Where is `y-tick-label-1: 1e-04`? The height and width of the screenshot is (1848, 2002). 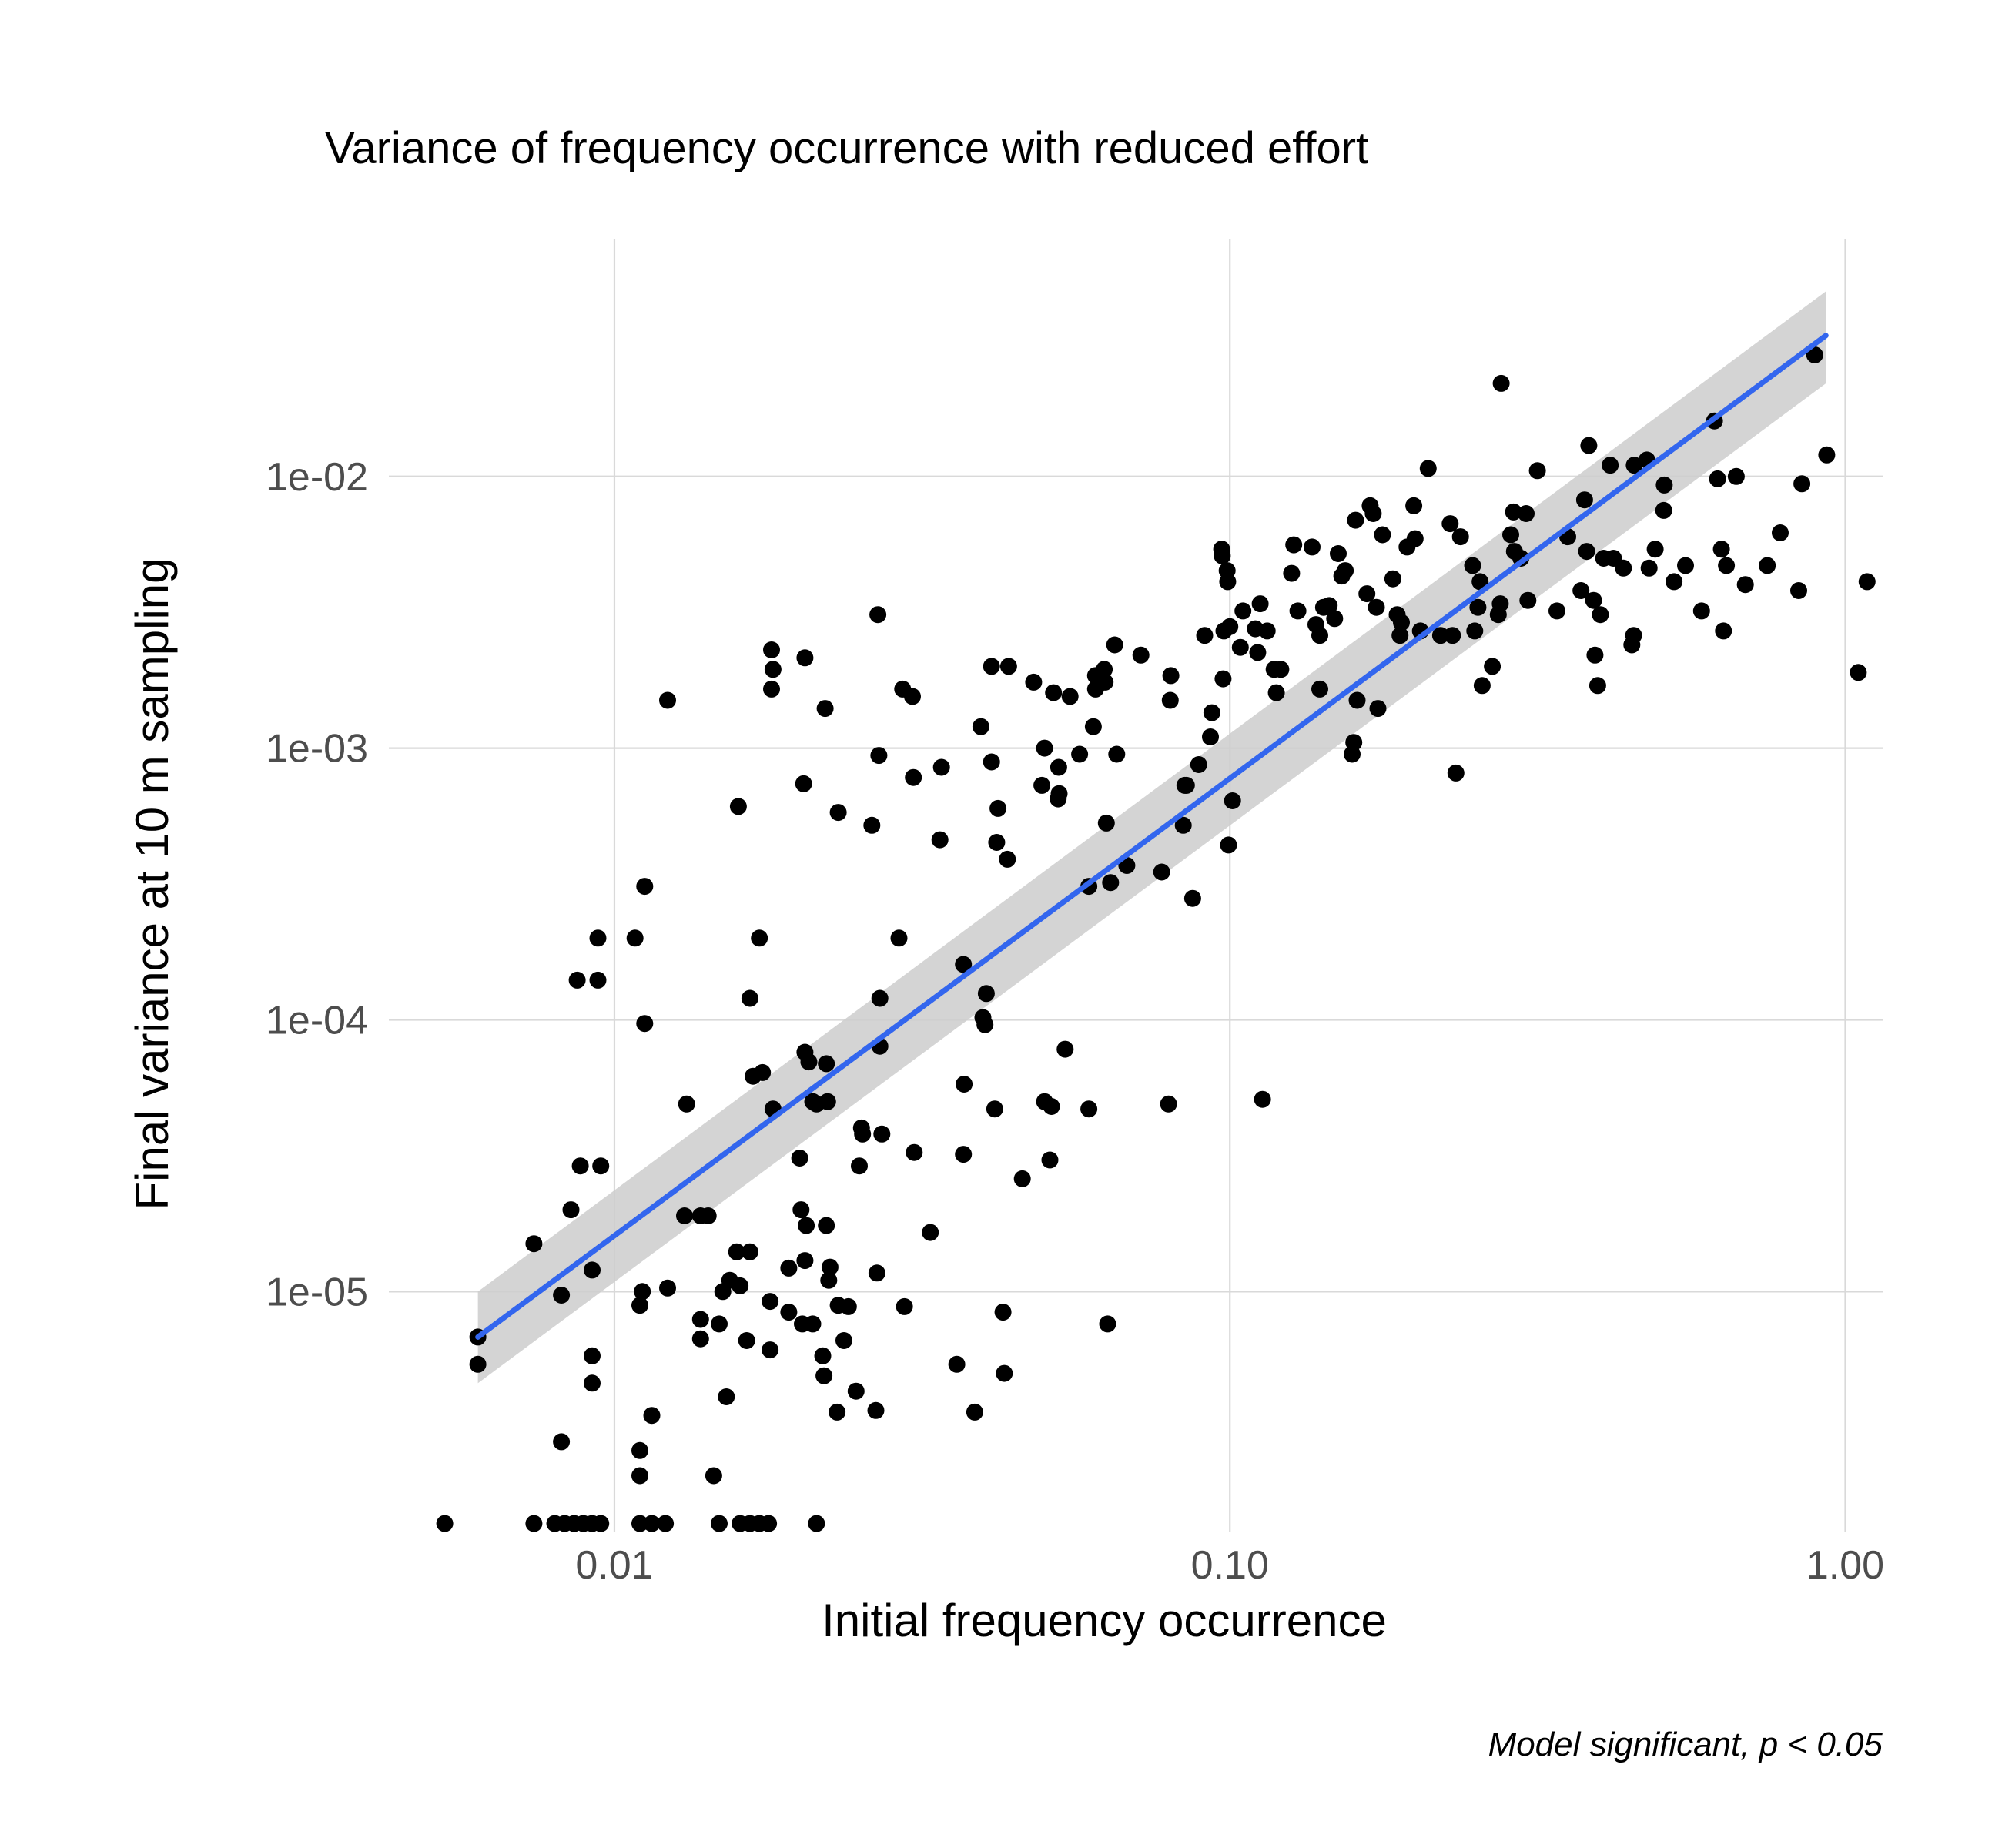
y-tick-label-1: 1e-04 is located at coordinates (317, 1020).